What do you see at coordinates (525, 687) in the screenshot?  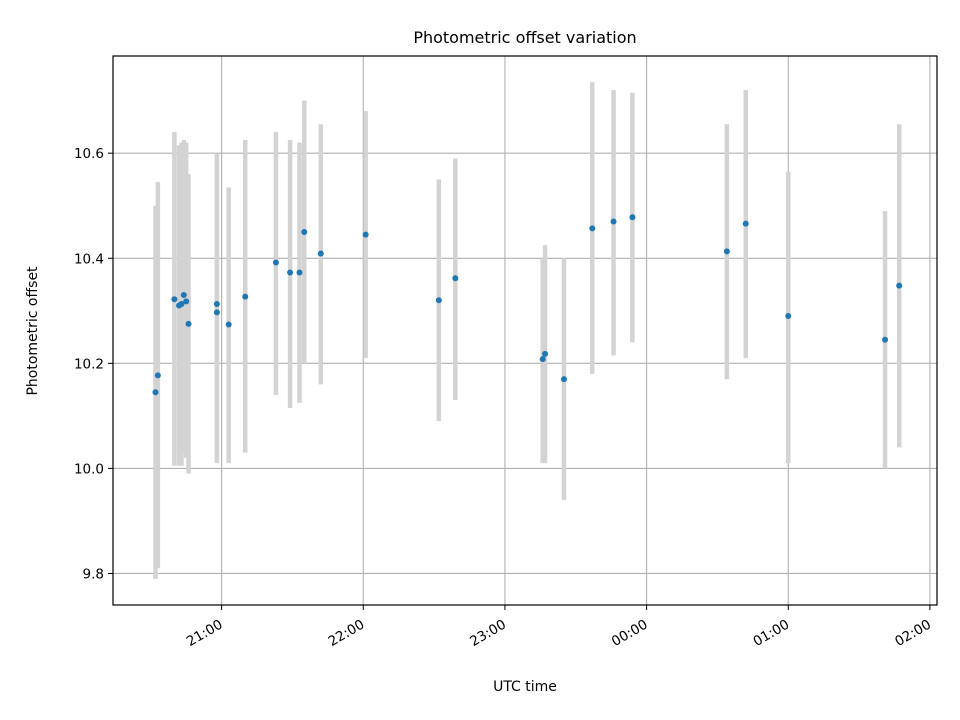 I see `x-axis-label: UTC time` at bounding box center [525, 687].